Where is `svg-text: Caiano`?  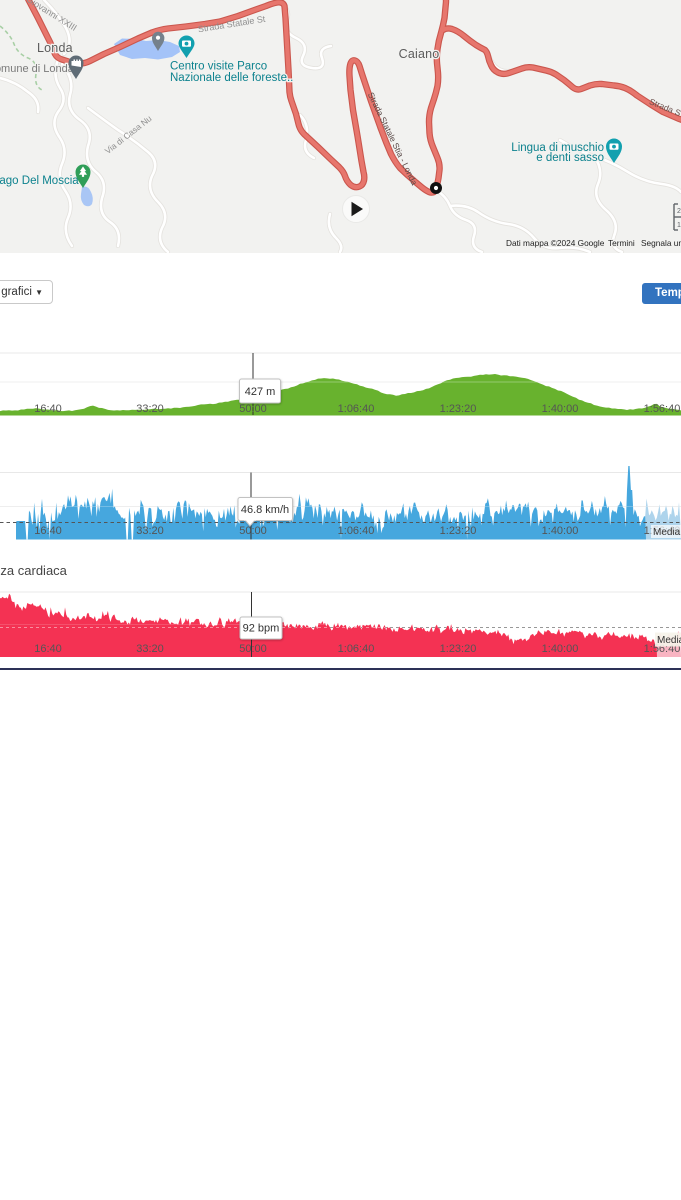 svg-text: Caiano is located at coordinates (419, 54).